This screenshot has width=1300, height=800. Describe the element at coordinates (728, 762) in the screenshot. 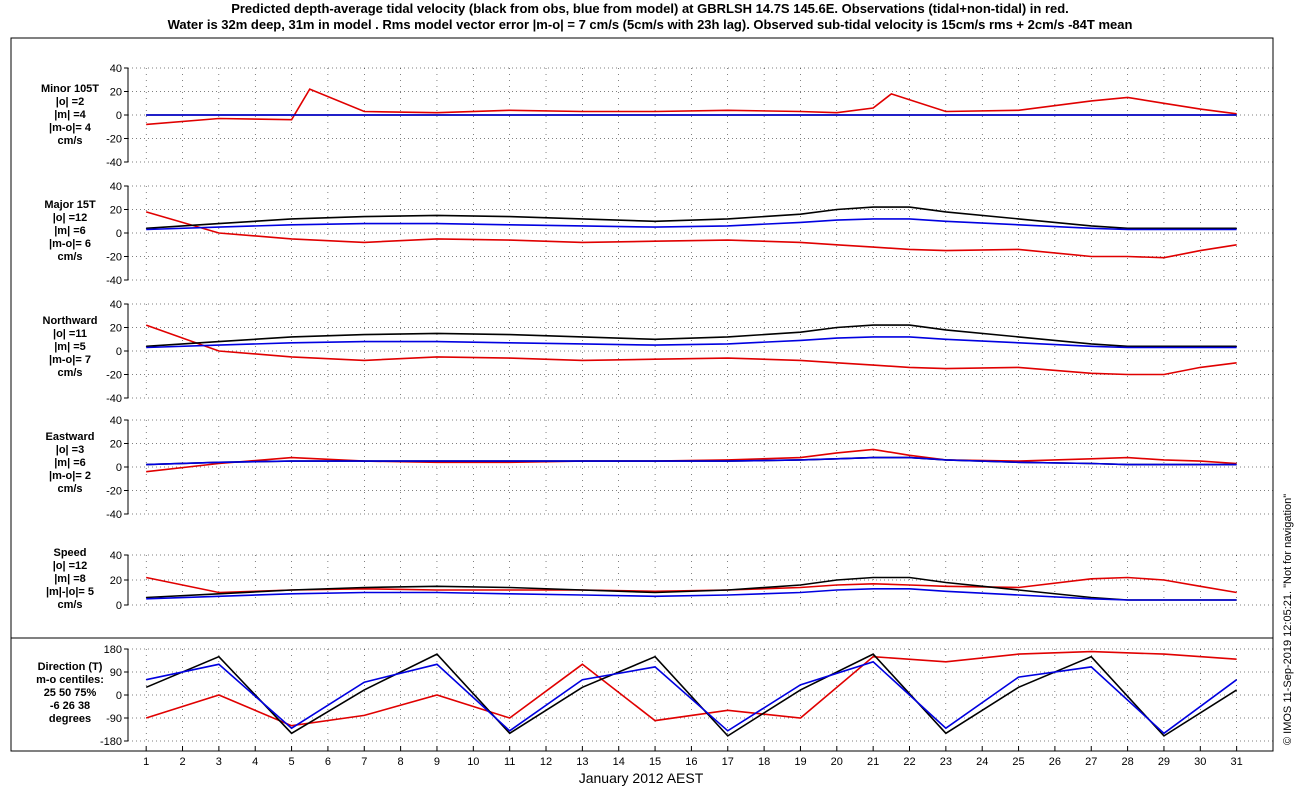

I see `x-tick-label-17: 17` at that location.